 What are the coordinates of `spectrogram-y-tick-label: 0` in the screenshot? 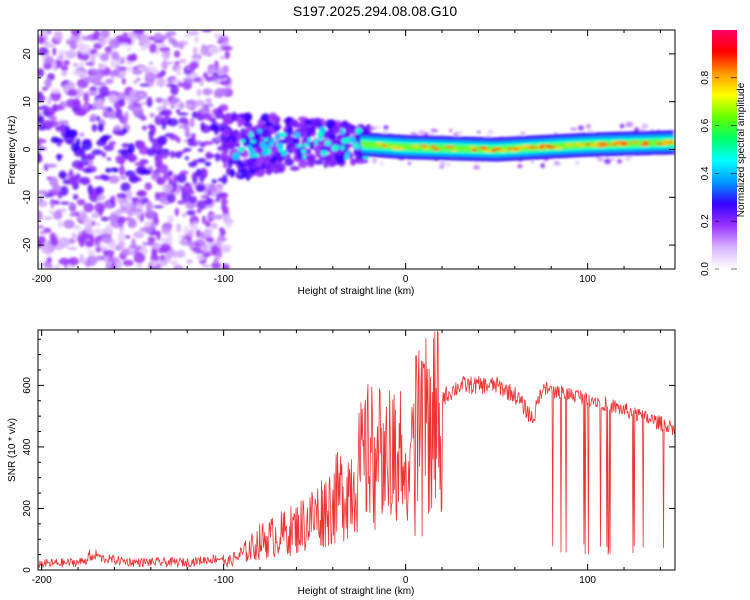 It's located at (27, 149).